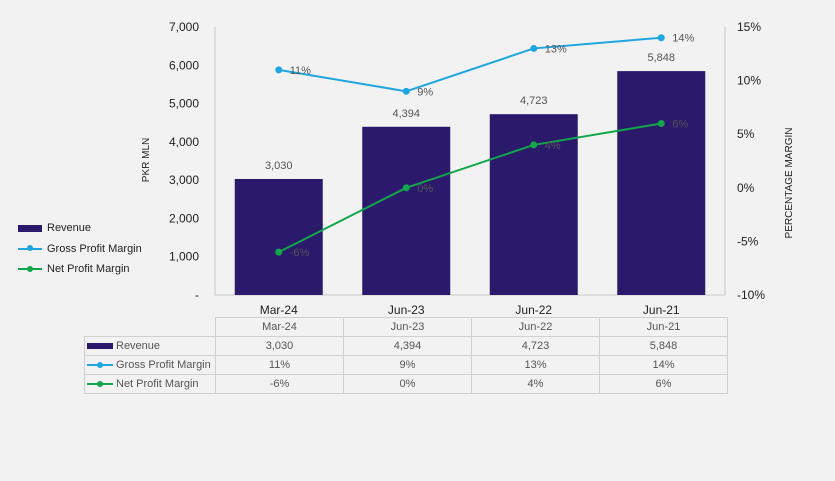 The width and height of the screenshot is (835, 481). I want to click on y2-tick-label: 0%, so click(746, 188).